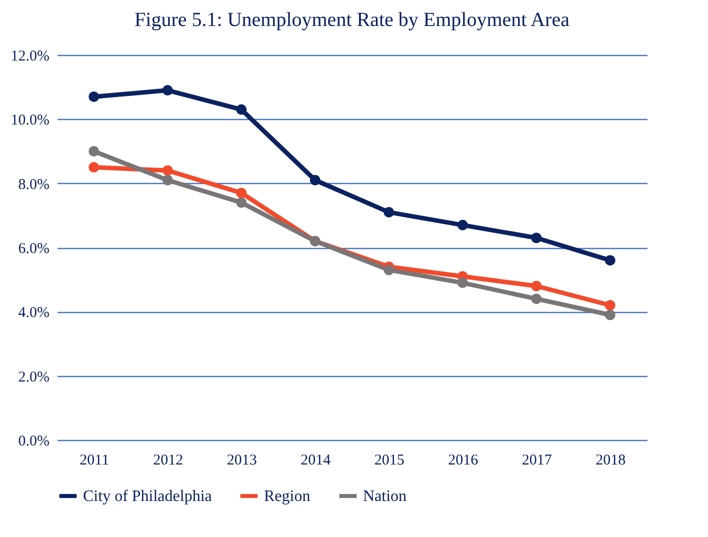 The image size is (708, 537). I want to click on x-tick-label: 2013, so click(241, 460).